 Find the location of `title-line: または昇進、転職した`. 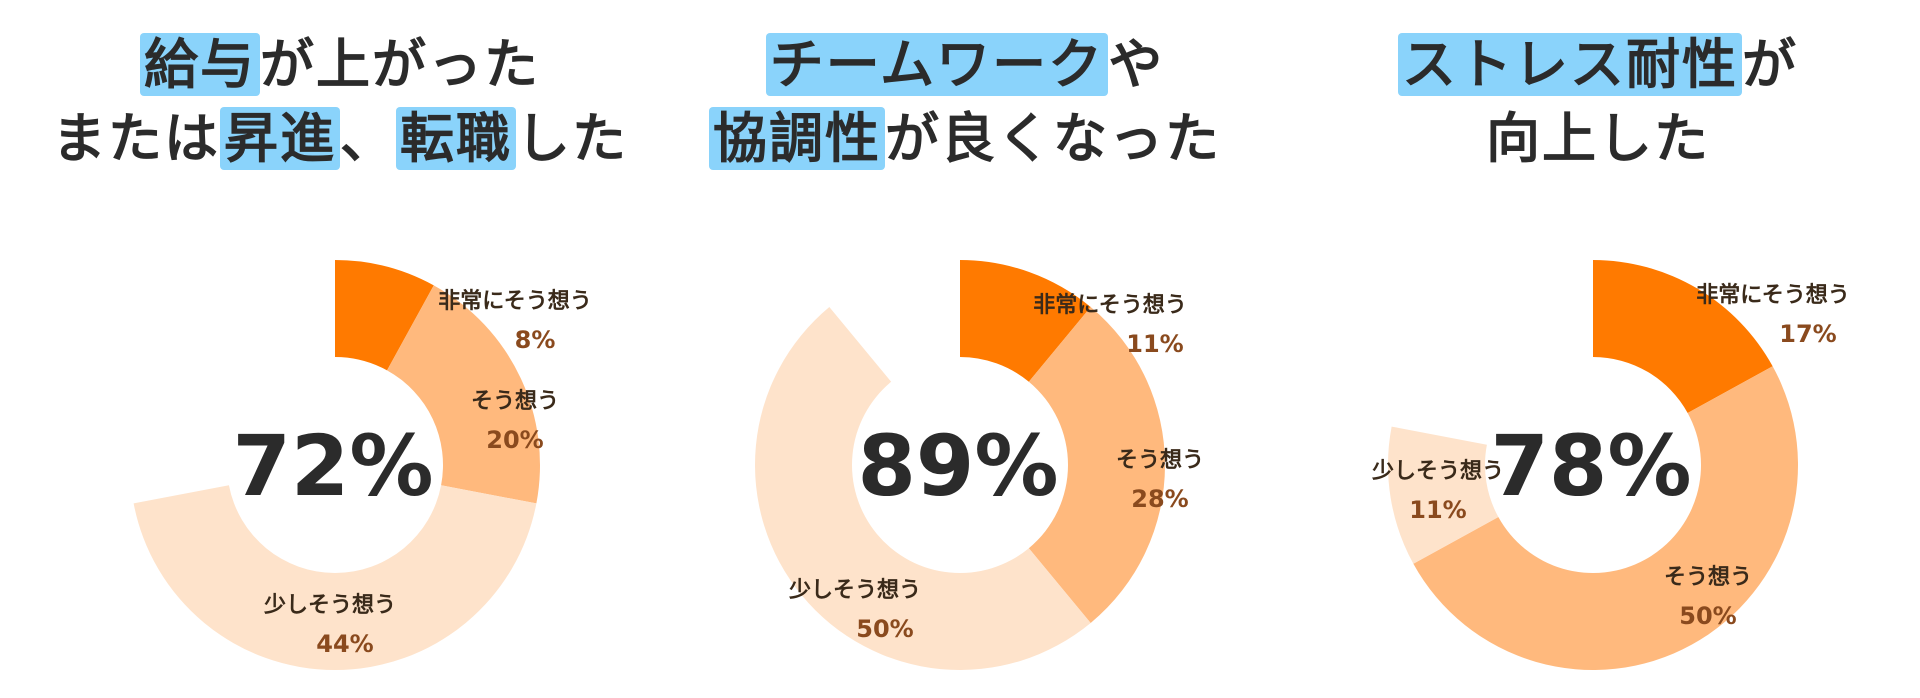

title-line: または昇進、転職した is located at coordinates (340, 139).